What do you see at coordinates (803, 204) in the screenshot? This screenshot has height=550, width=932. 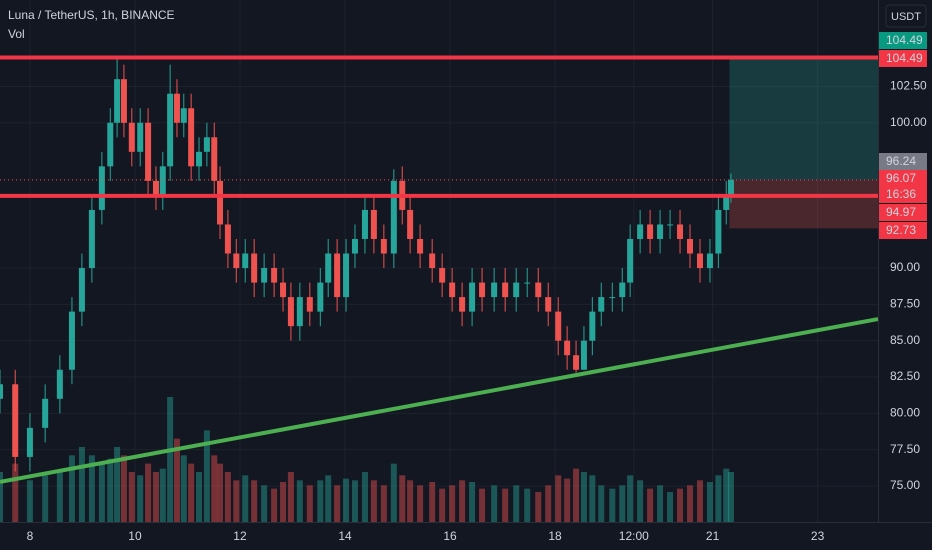 I see `stop-zone` at bounding box center [803, 204].